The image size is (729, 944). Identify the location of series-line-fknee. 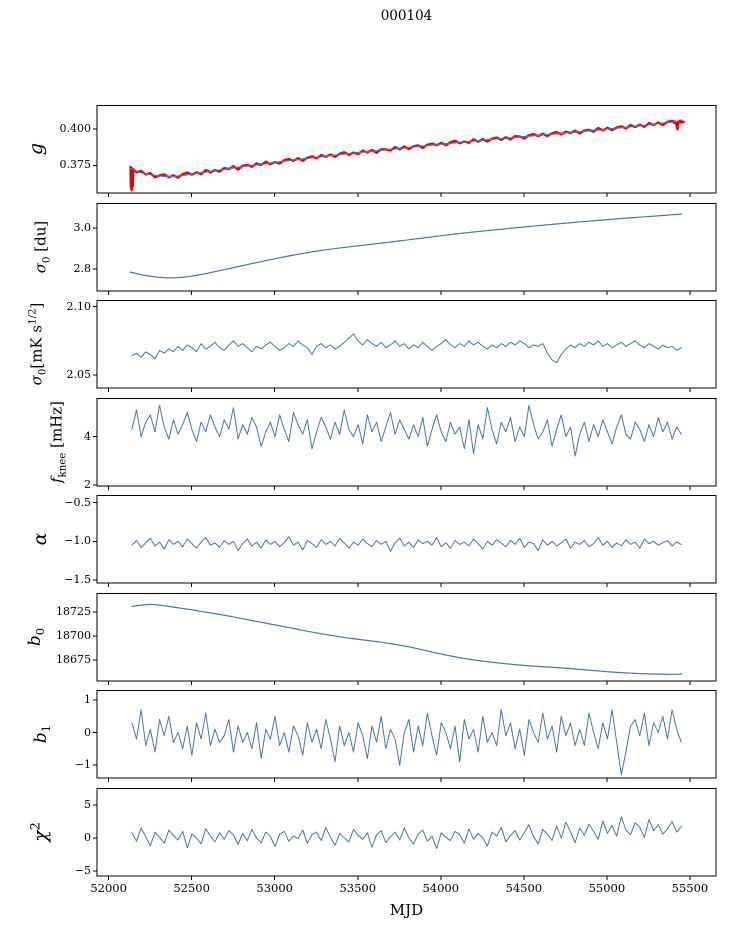
(406, 430).